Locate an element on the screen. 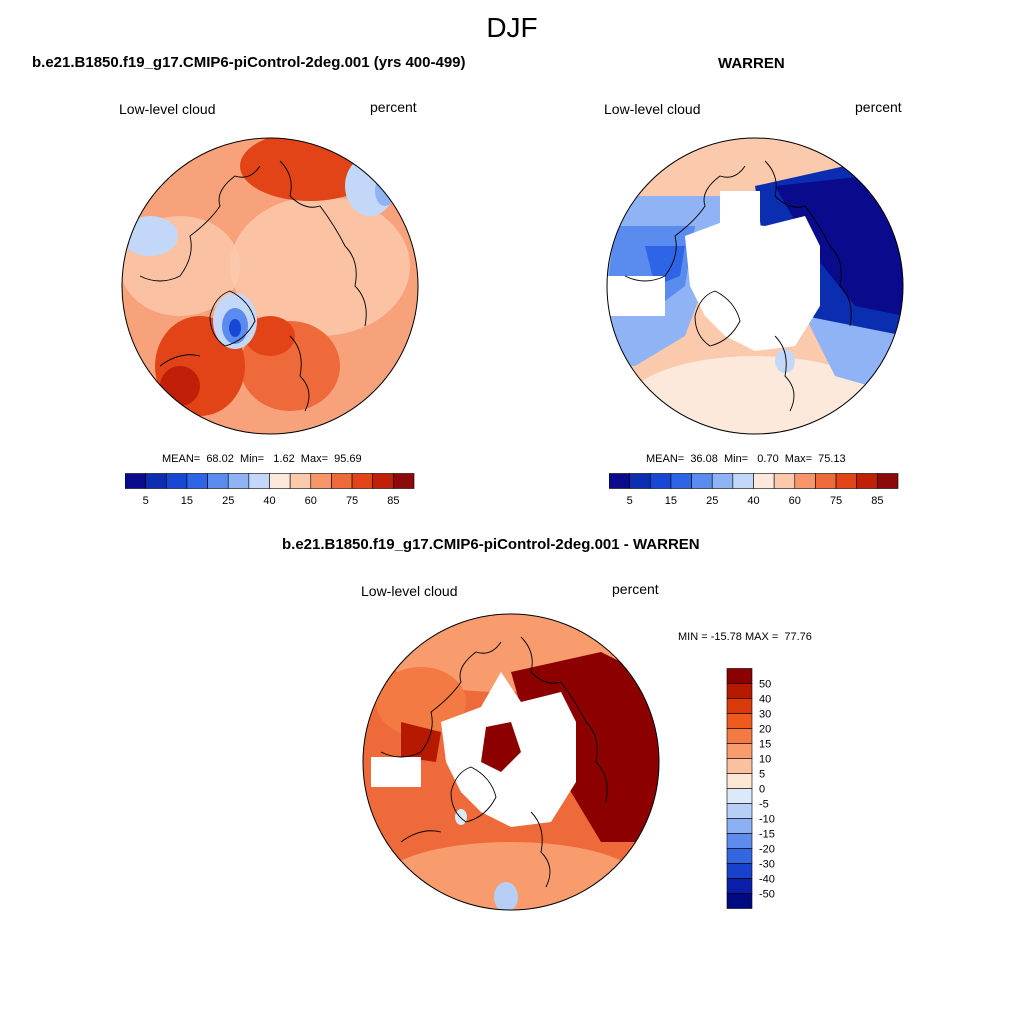  control-polar-map is located at coordinates (270, 286).